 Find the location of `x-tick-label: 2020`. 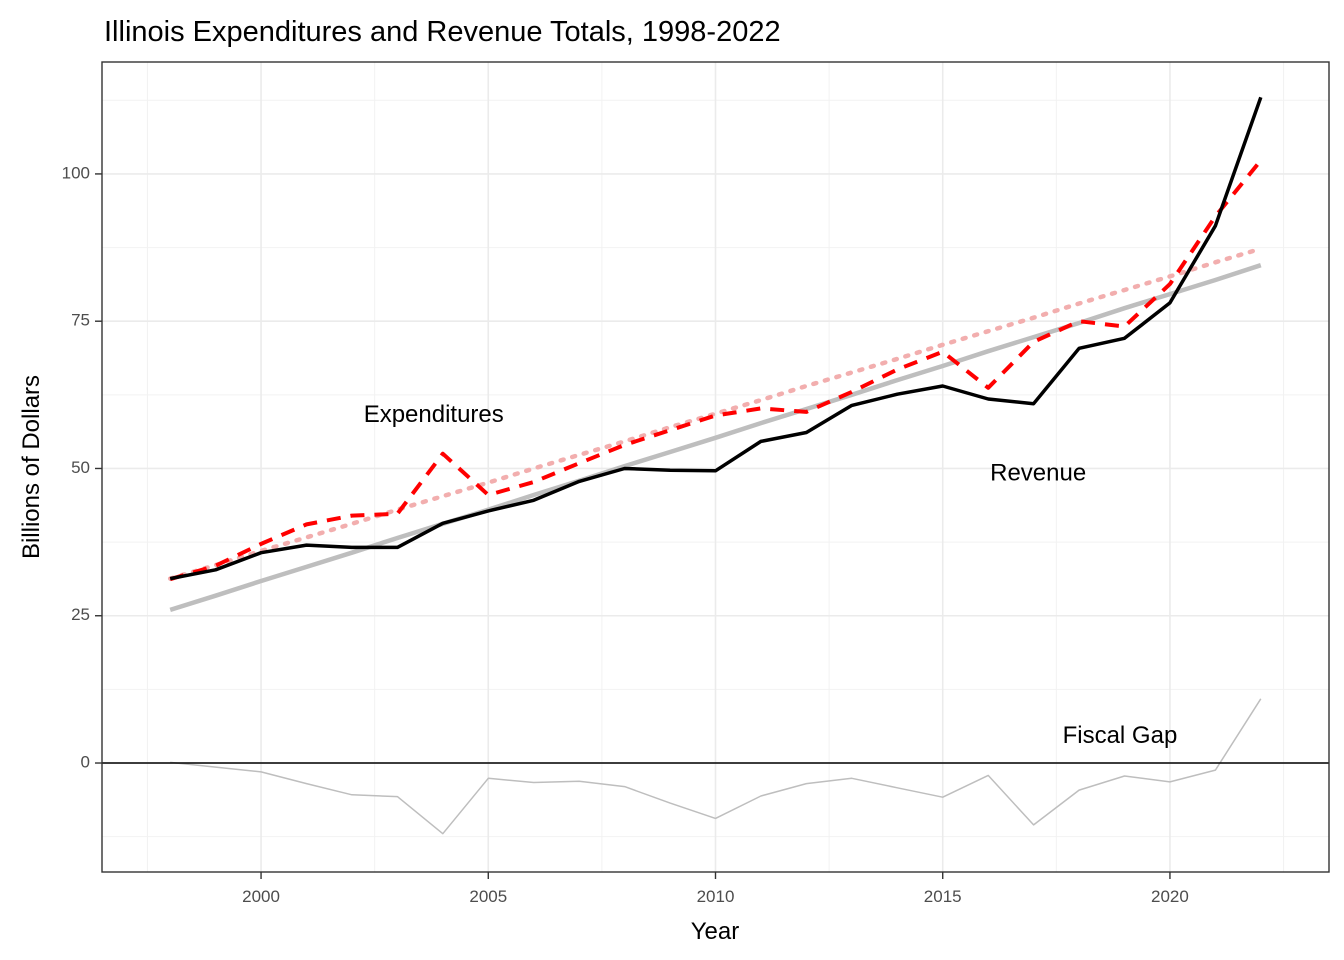

x-tick-label: 2020 is located at coordinates (1170, 896).